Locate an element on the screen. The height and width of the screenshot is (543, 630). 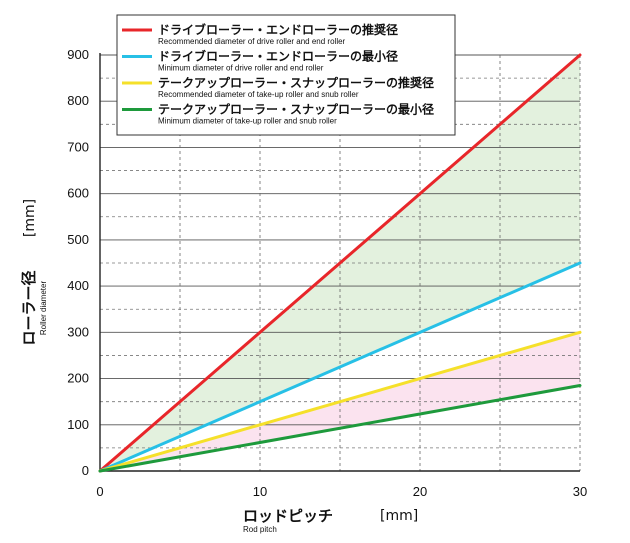
x-axis-title: ロッドピッチ is located at coordinates (288, 516).